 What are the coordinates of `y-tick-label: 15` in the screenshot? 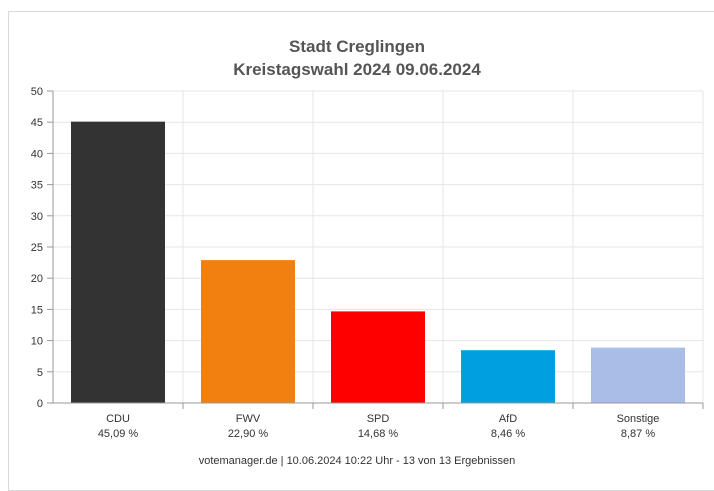 It's located at (37, 310).